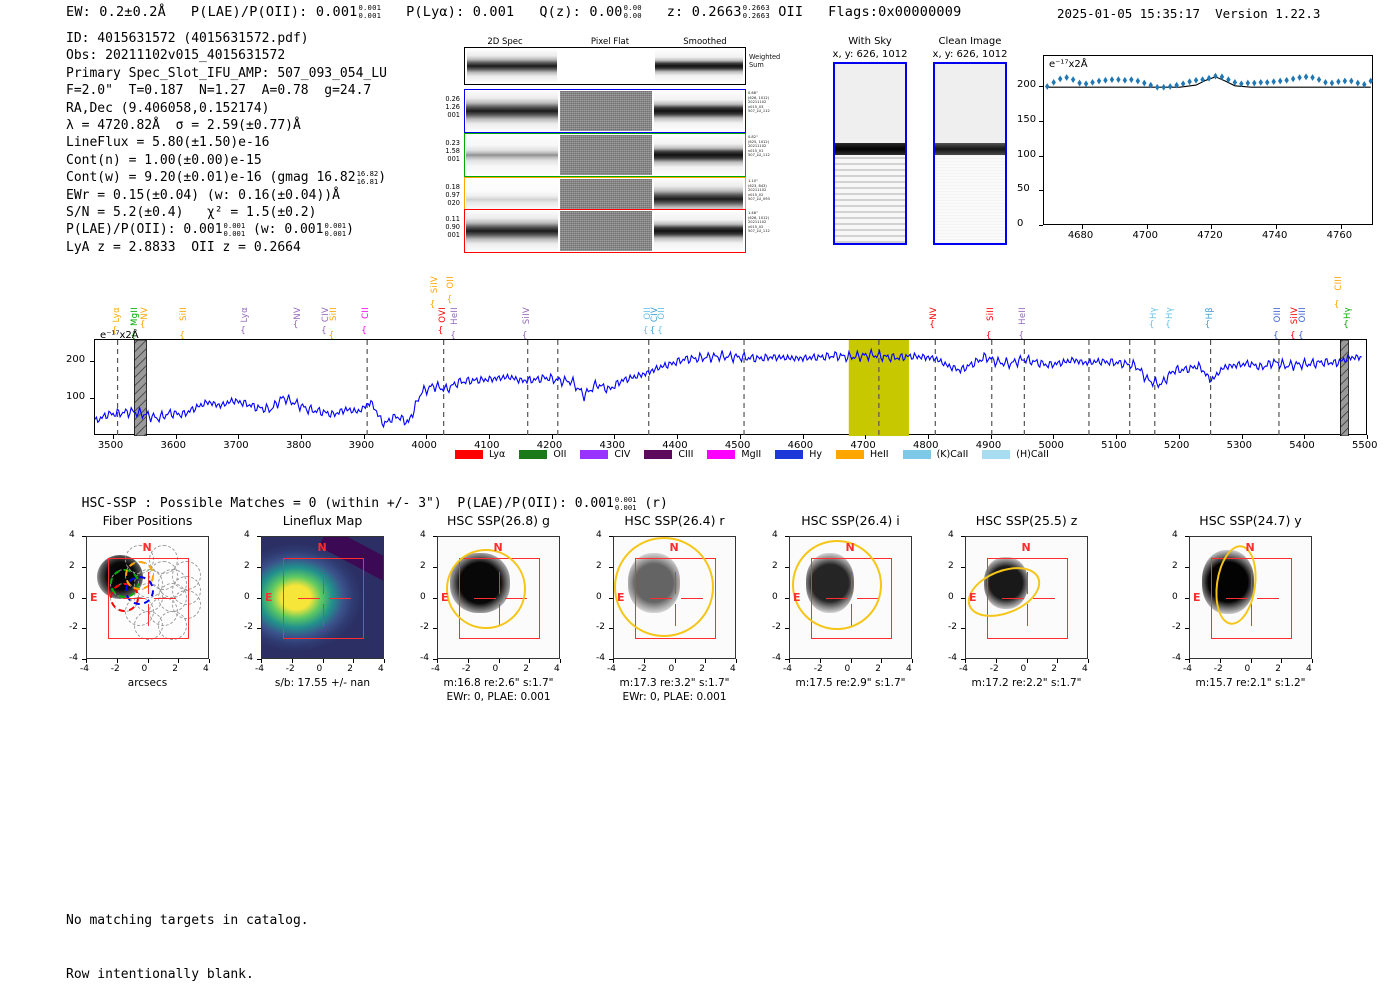 The height and width of the screenshot is (1002, 1400). What do you see at coordinates (862, 454) in the screenshot?
I see `legend-item: HeII` at bounding box center [862, 454].